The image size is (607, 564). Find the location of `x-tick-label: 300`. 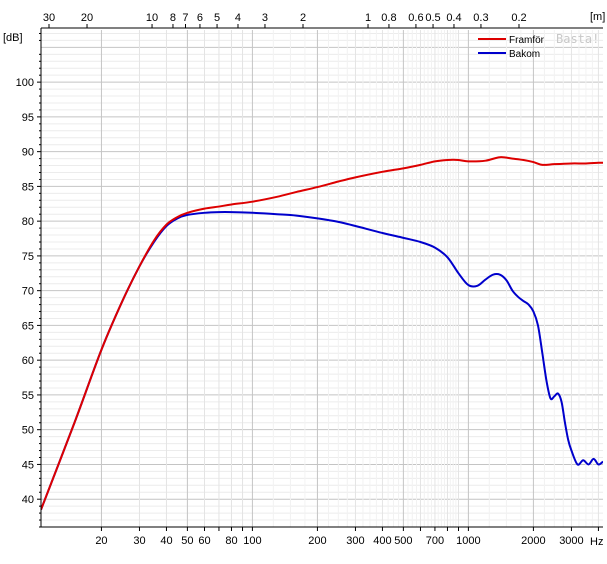

x-tick-label: 300 is located at coordinates (355, 541).